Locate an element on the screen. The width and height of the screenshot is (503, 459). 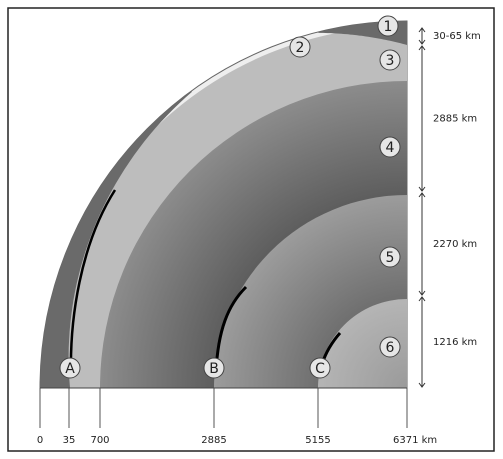
marker: 3 is located at coordinates (390, 60).